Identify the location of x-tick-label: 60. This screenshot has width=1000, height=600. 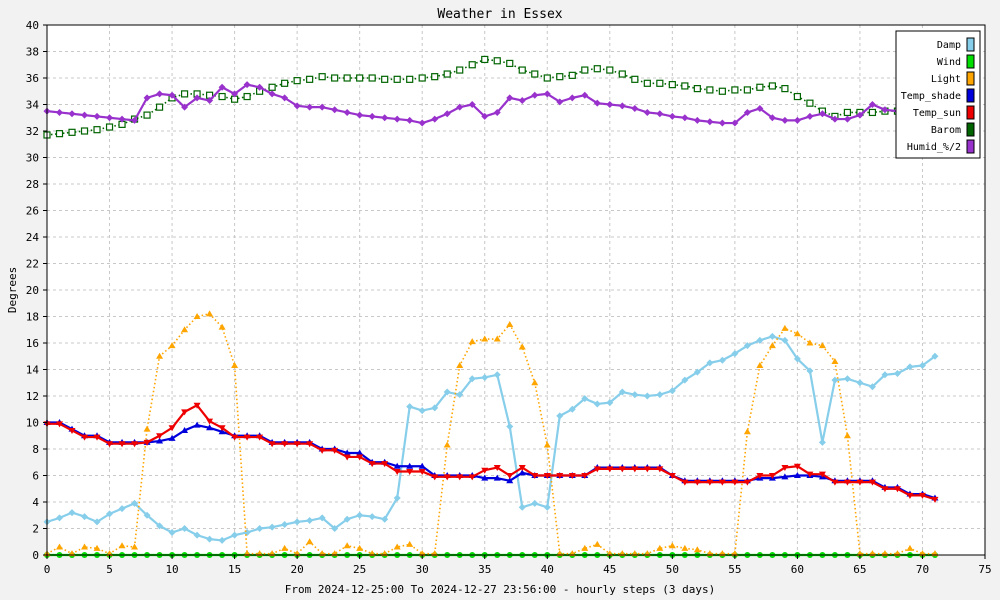
(797, 569).